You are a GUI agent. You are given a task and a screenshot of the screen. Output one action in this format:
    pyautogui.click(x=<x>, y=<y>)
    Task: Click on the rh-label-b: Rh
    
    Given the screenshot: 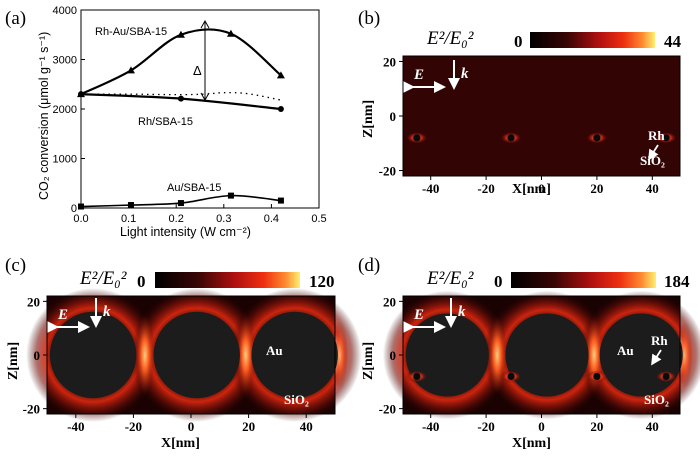 What is the action you would take?
    pyautogui.click(x=656, y=135)
    